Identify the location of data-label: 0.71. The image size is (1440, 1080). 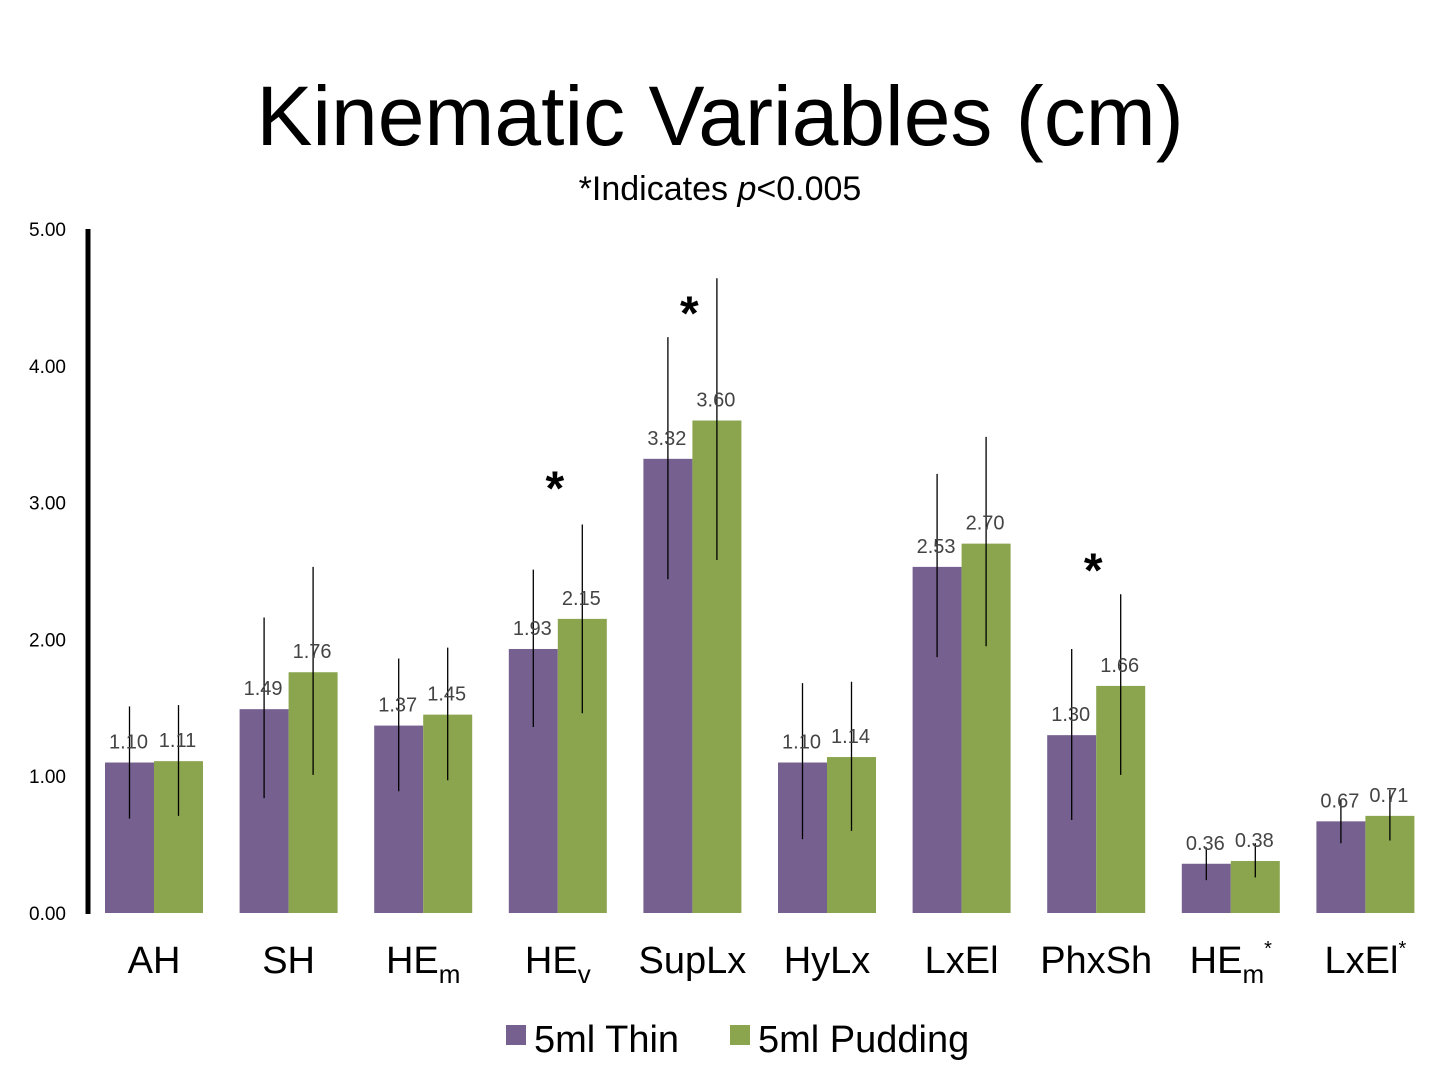
(1388, 796).